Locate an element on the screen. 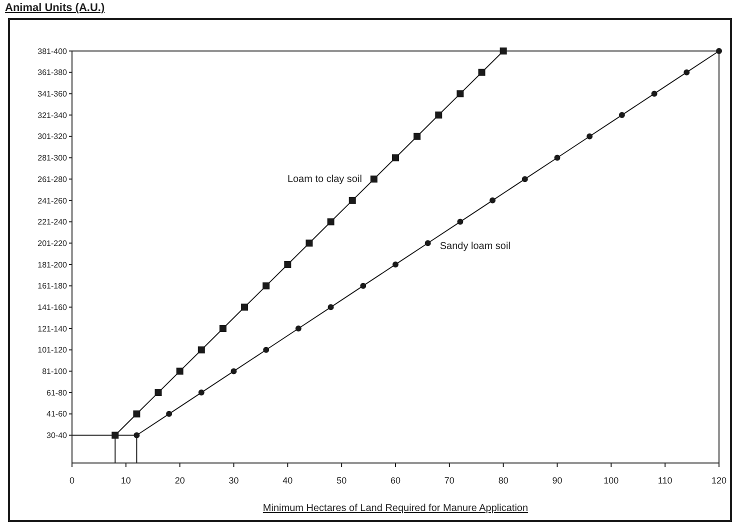 This screenshot has height=529, width=740. y-tick-label: 261-280 is located at coordinates (53, 179).